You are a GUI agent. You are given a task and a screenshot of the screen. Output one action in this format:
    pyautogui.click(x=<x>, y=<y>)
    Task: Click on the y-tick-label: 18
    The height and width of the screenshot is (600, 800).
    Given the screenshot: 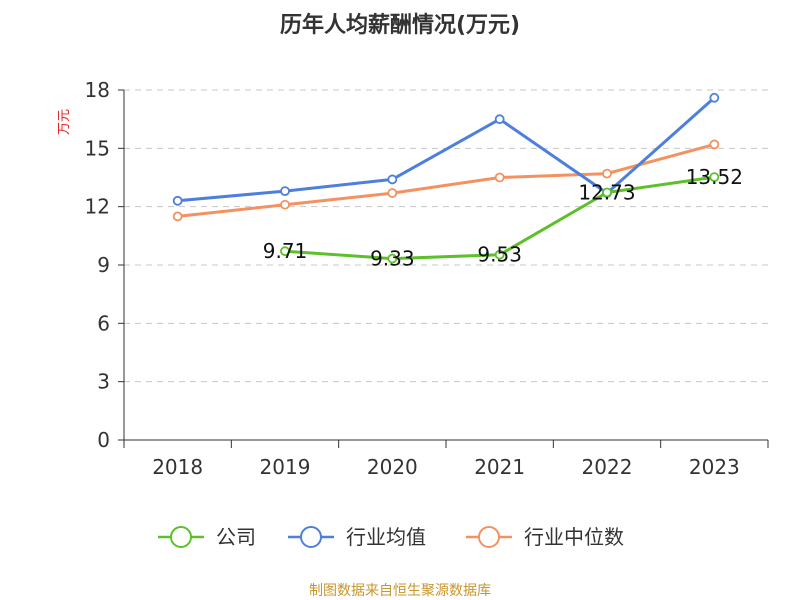 What is the action you would take?
    pyautogui.click(x=97, y=90)
    